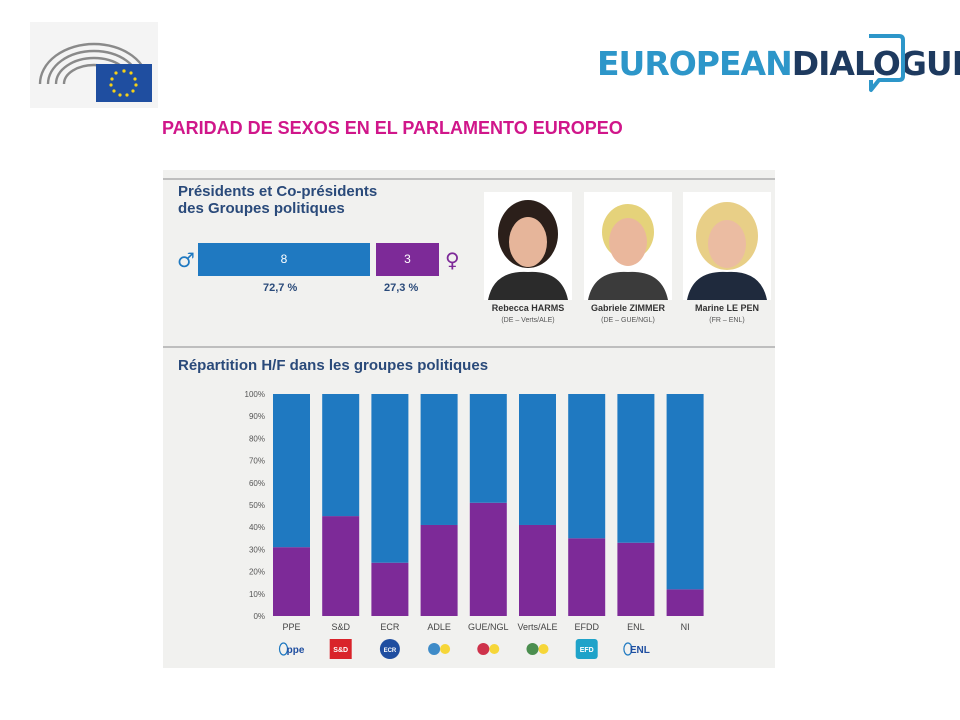  What do you see at coordinates (464, 649) in the screenshot?
I see `party-logos: ppe S&D ECR EFD ENL` at bounding box center [464, 649].